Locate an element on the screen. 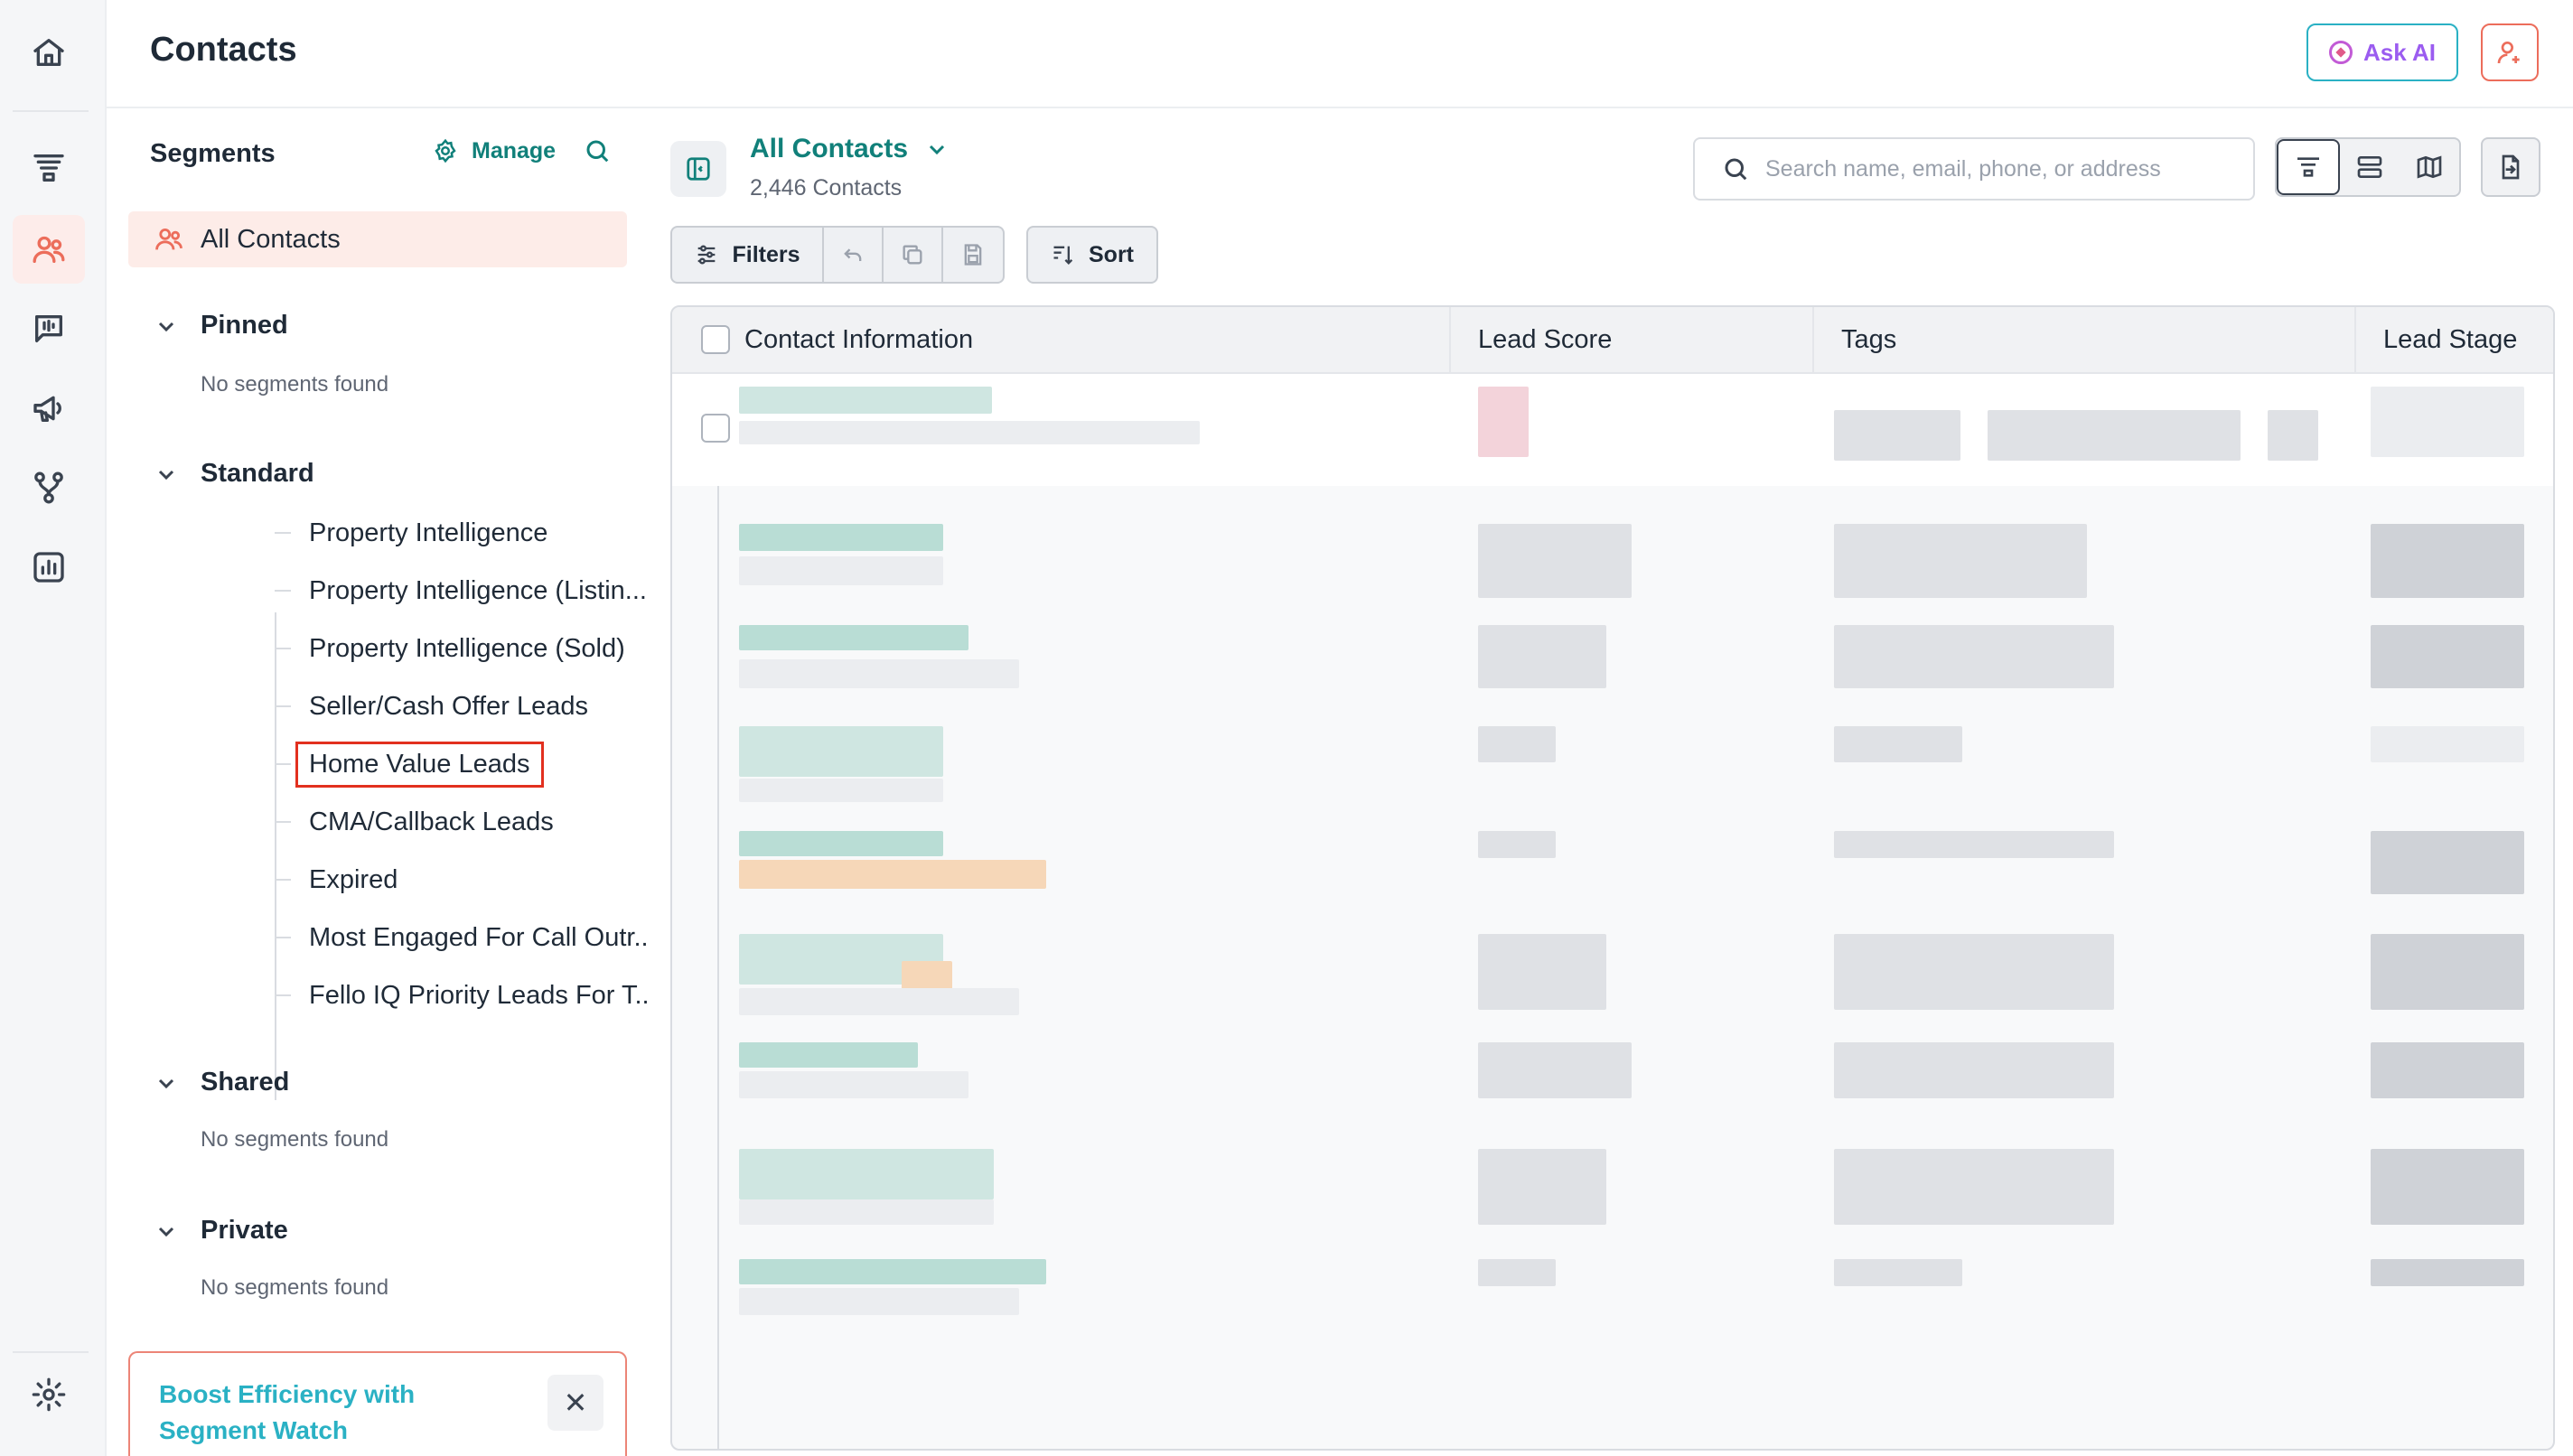  redacted-name is located at coordinates (866, 401).